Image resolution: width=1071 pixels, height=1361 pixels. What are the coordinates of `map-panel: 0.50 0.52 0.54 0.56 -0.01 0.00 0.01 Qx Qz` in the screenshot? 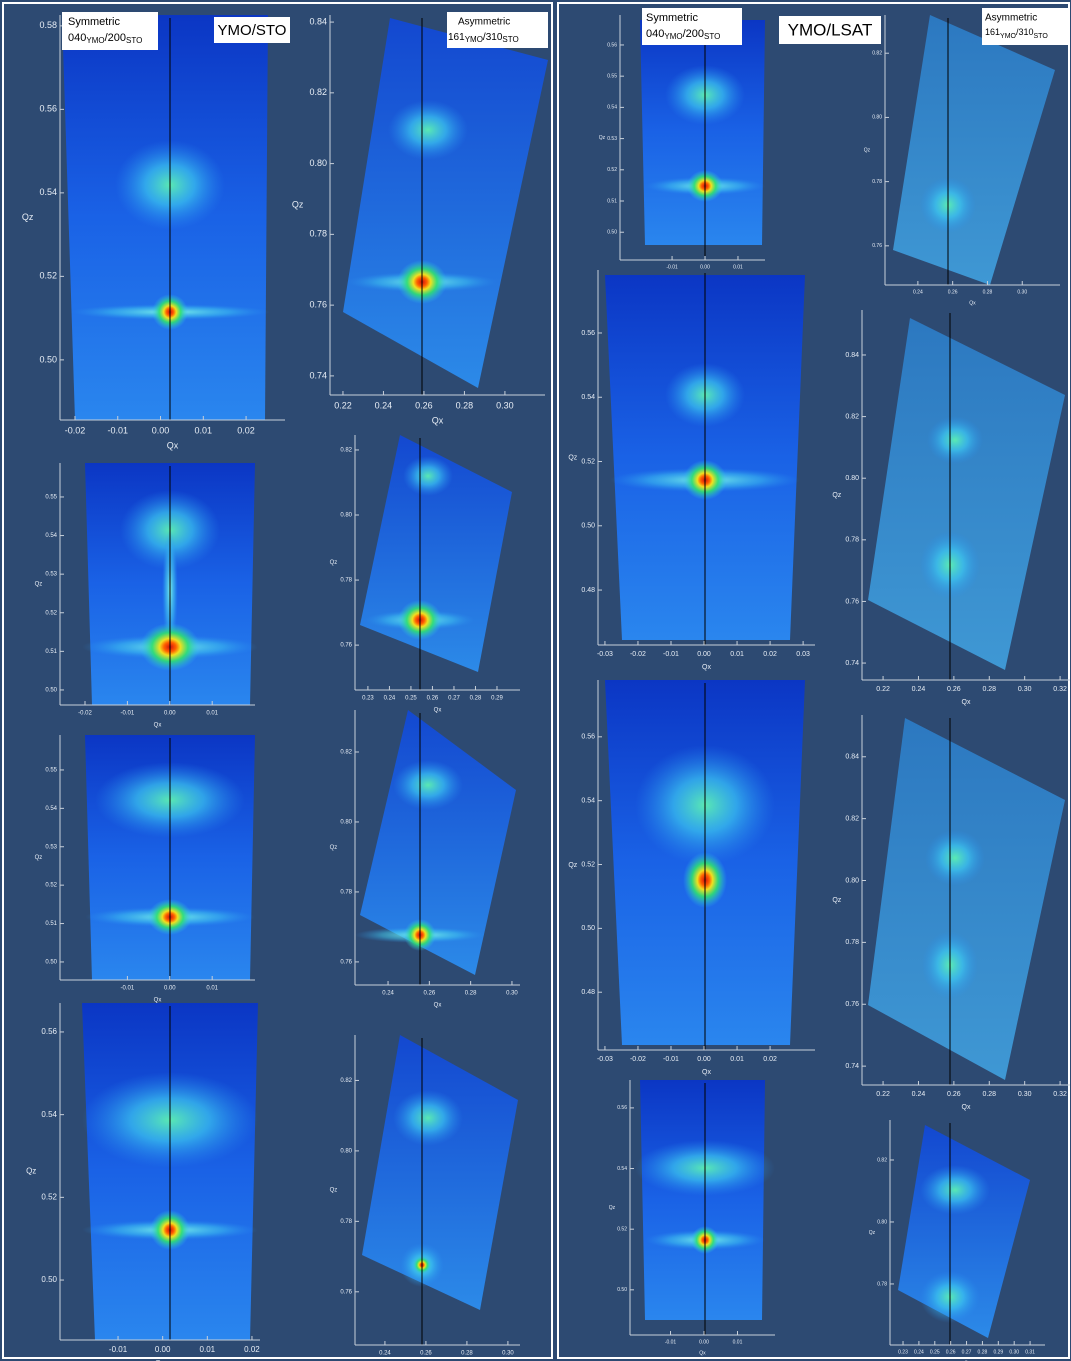 It's located at (692, 1218).